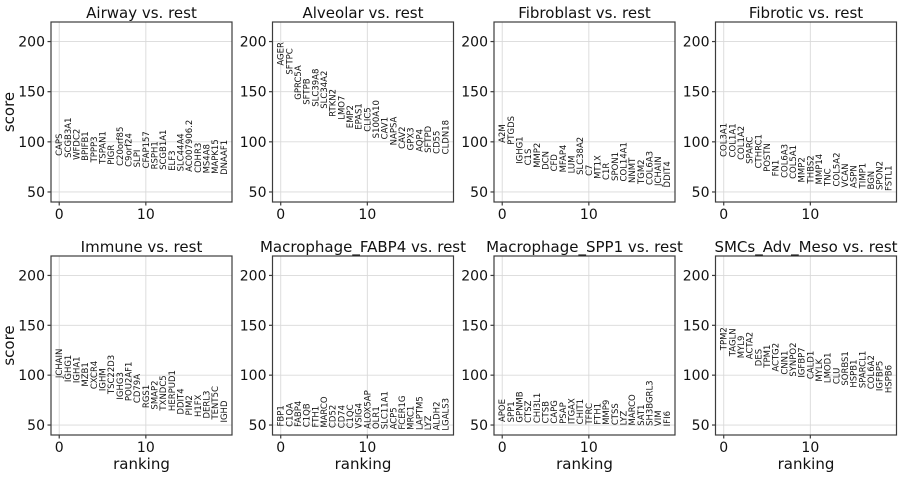 Image resolution: width=913 pixels, height=484 pixels. Describe the element at coordinates (142, 247) in the screenshot. I see `panel-title: Immune vs. rest` at that location.